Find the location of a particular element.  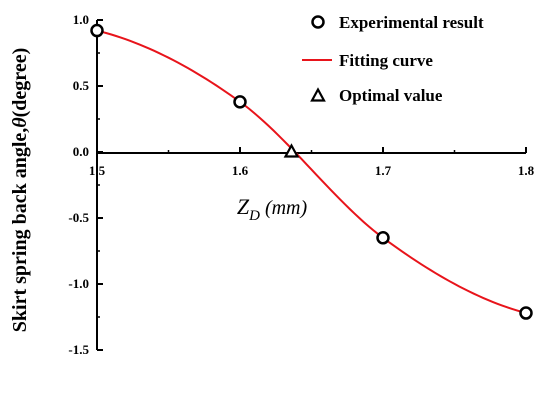

y-axis-title: Skirt spring back angle,θ(degree) is located at coordinates (20, 190).